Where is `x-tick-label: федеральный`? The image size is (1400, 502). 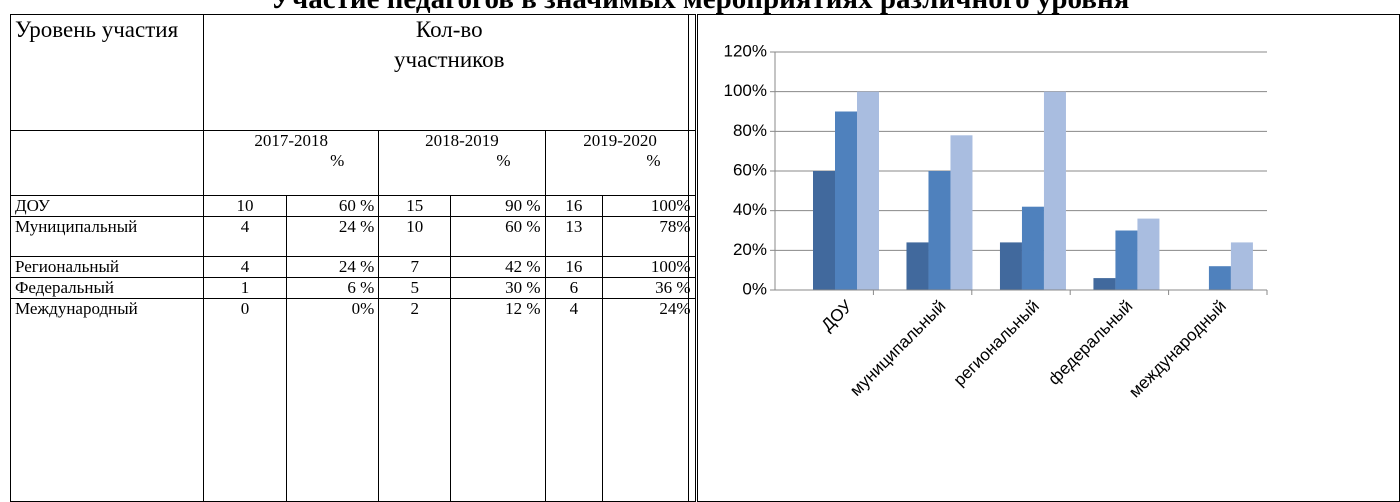 x-tick-label: федеральный is located at coordinates (1090, 343).